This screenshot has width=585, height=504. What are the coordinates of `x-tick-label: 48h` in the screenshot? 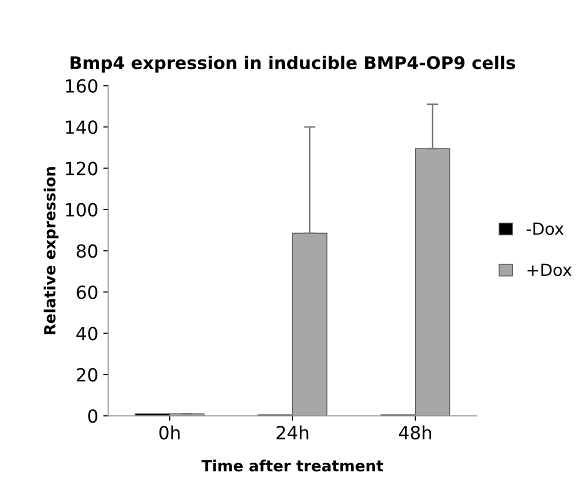 It's located at (415, 433).